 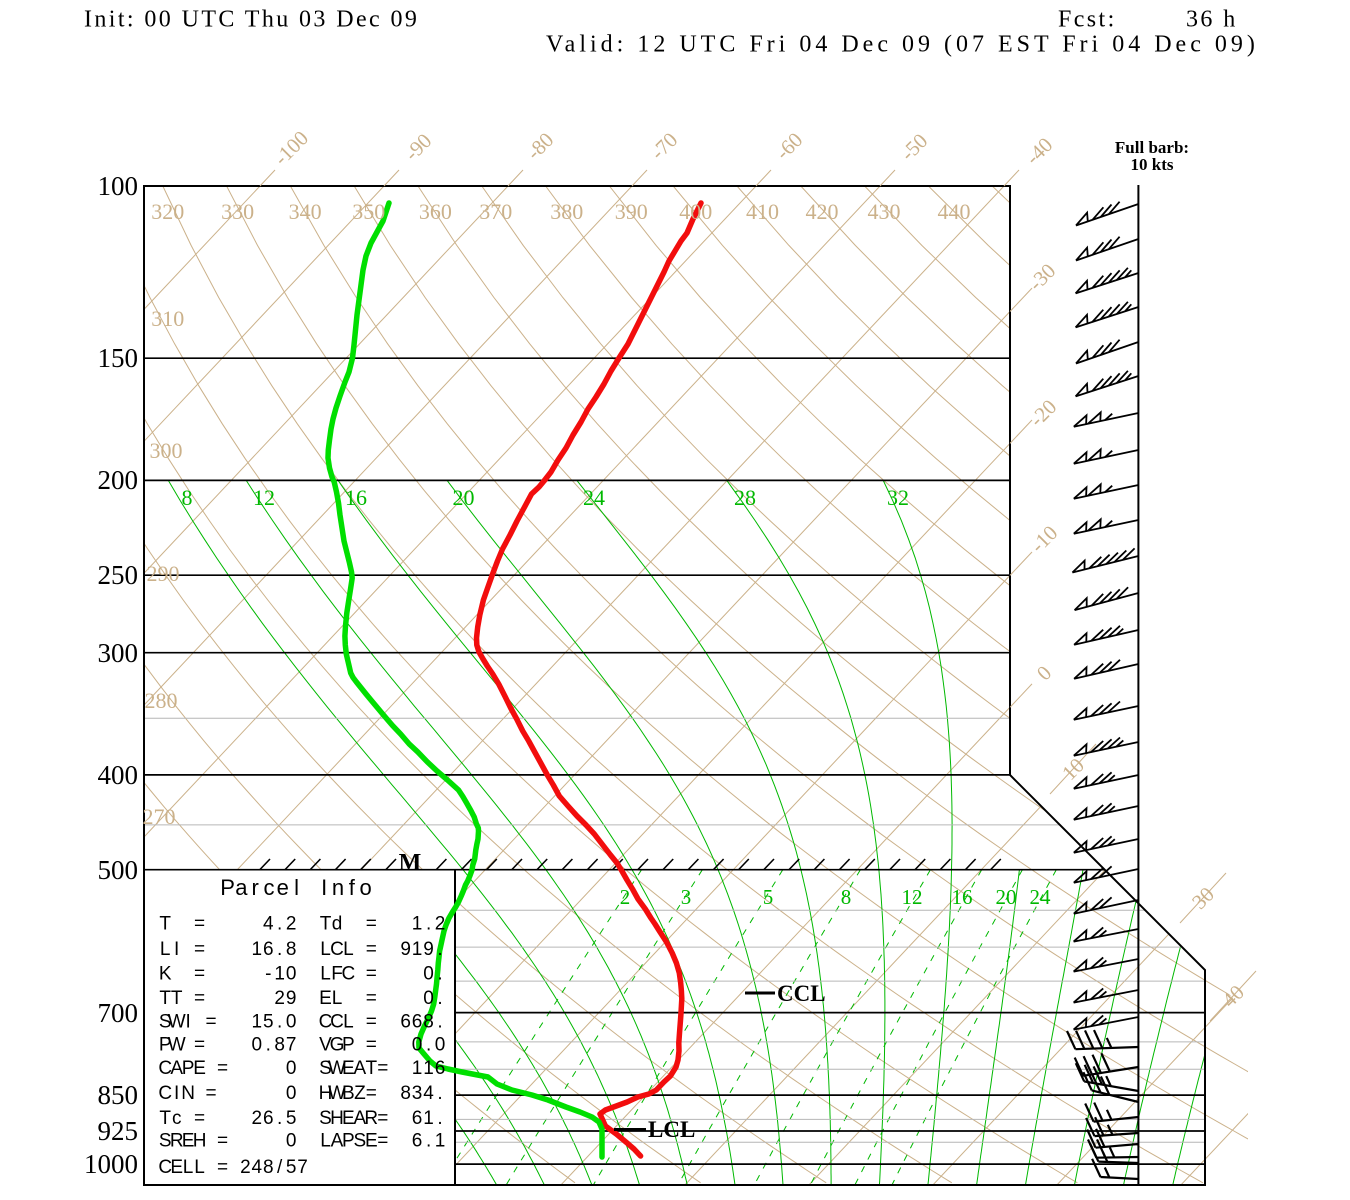 What do you see at coordinates (365, 887) in the screenshot?
I see `svg-text: o` at bounding box center [365, 887].